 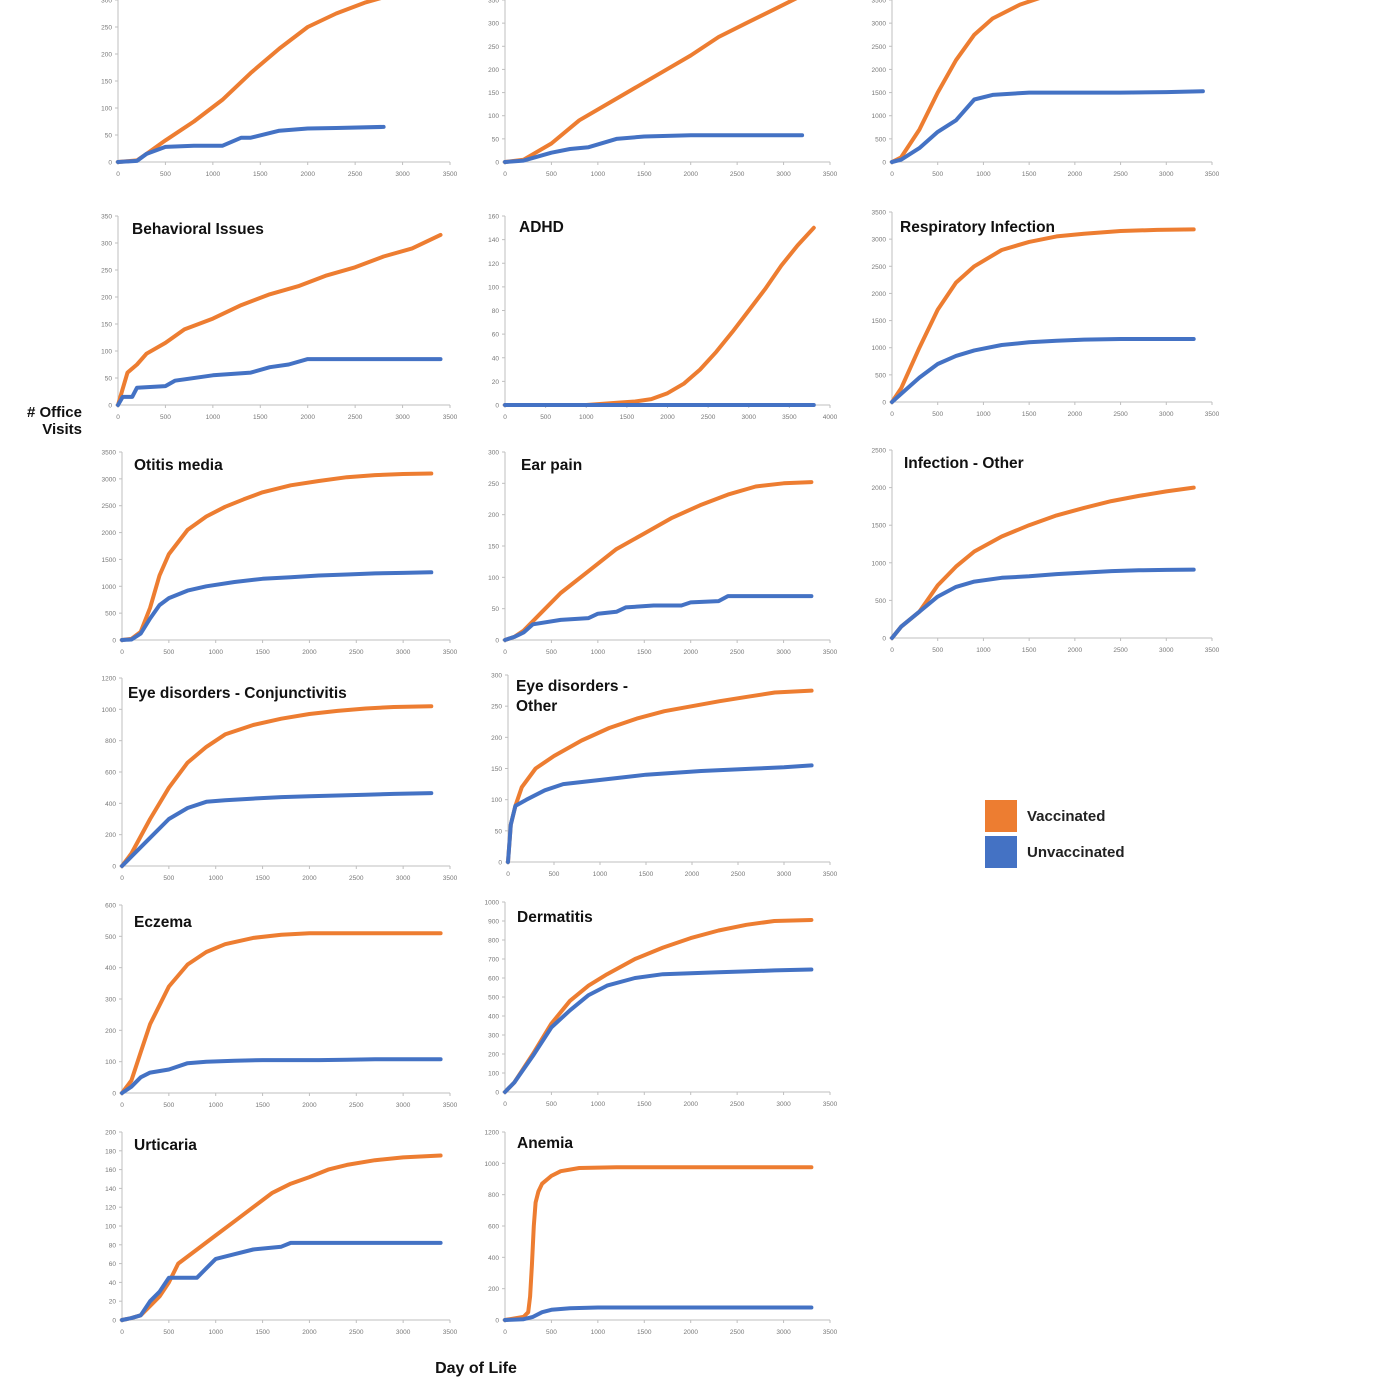 What do you see at coordinates (110, 1208) in the screenshot?
I see `y-tick-label: 120` at bounding box center [110, 1208].